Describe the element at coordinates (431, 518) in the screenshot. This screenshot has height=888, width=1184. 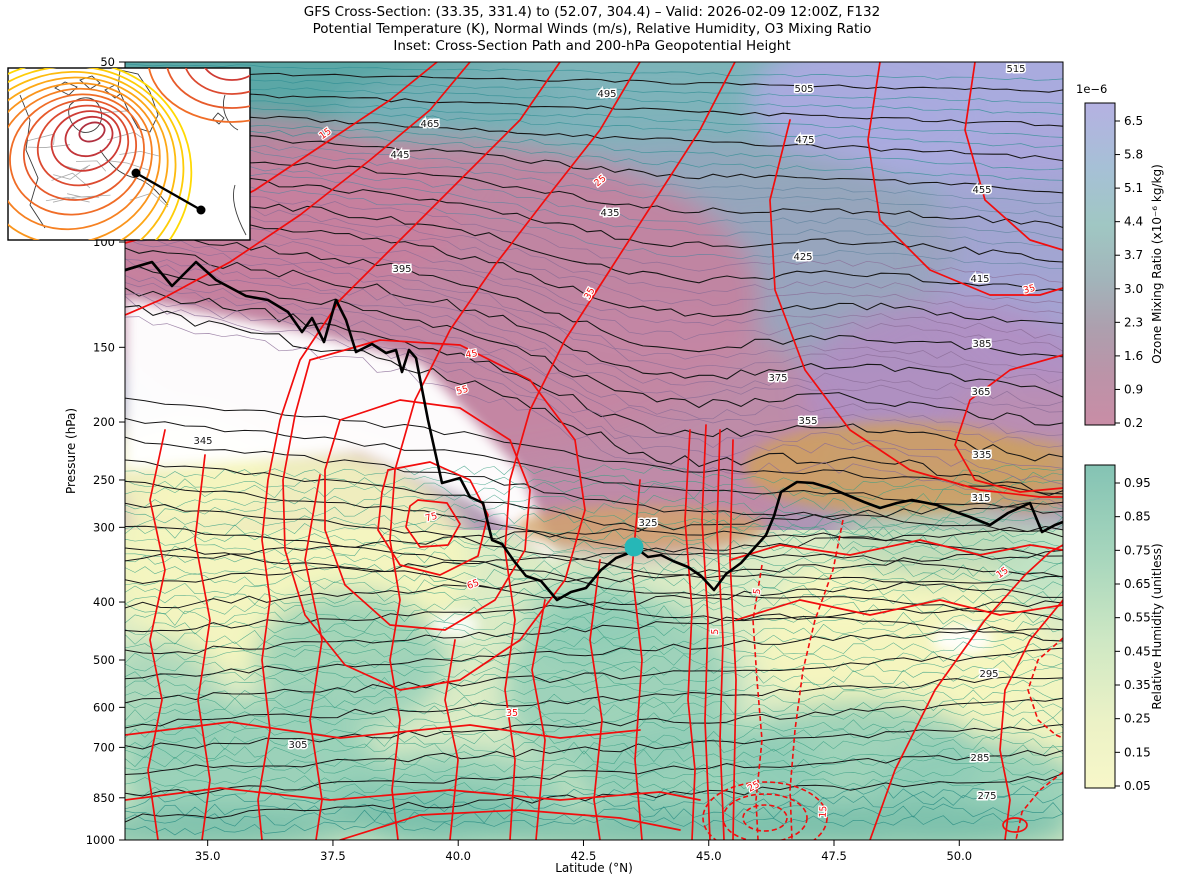
I see `wind-contour-label: 75` at that location.